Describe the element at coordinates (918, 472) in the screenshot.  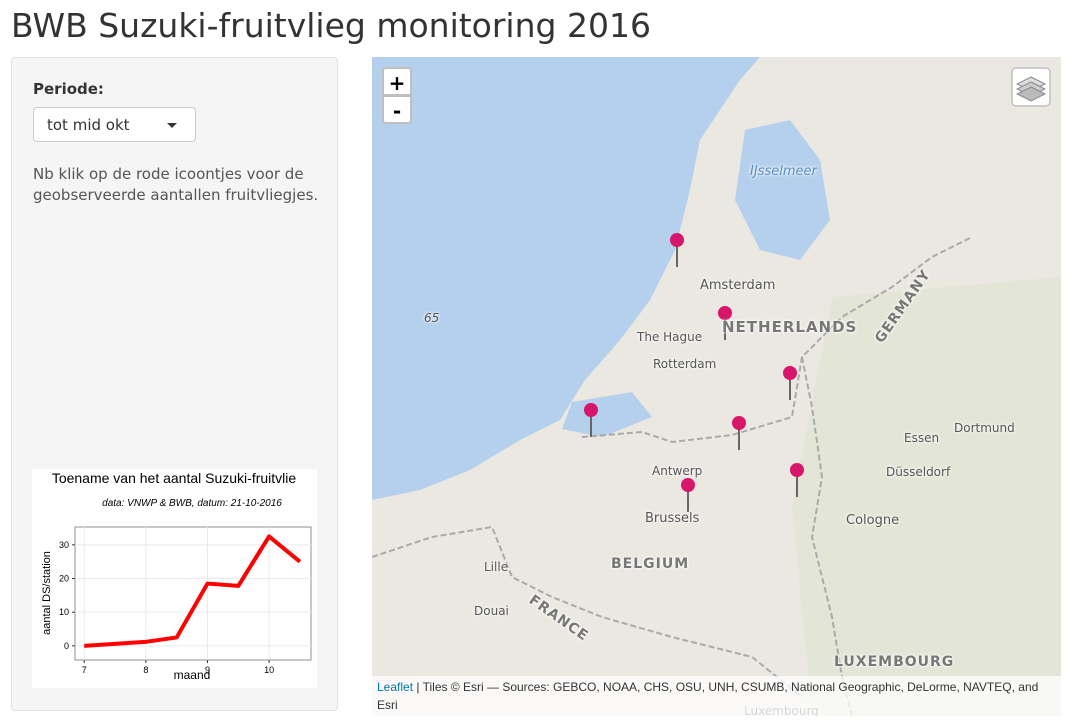
I see `map-label: Düsseldorf` at that location.